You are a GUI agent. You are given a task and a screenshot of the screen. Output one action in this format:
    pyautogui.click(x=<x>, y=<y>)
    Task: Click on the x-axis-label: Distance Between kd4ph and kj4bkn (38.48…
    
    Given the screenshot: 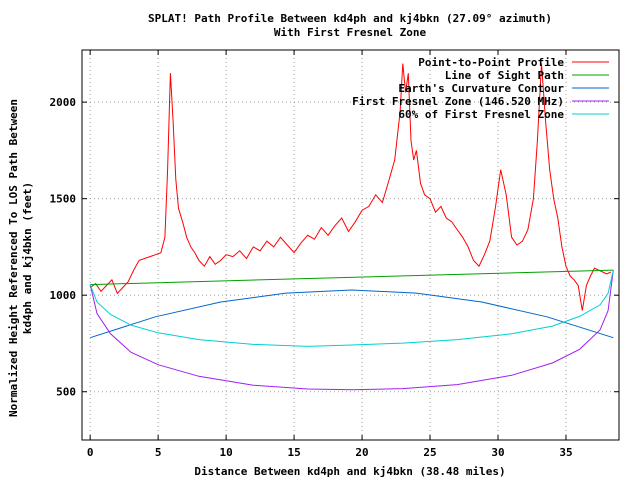 What is the action you would take?
    pyautogui.click(x=349, y=471)
    